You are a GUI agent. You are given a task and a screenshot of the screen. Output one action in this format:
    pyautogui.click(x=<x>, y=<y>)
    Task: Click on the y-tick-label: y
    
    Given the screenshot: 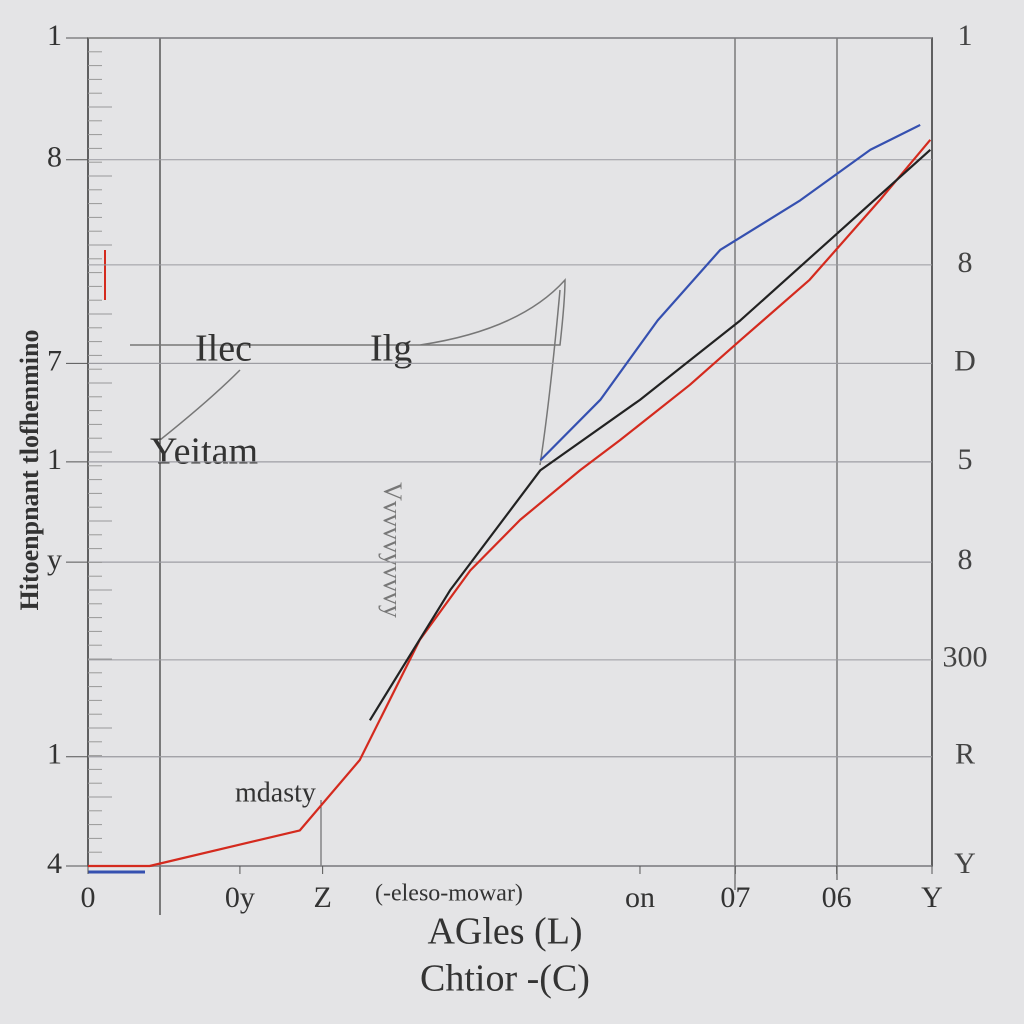 What is the action you would take?
    pyautogui.click(x=54, y=559)
    